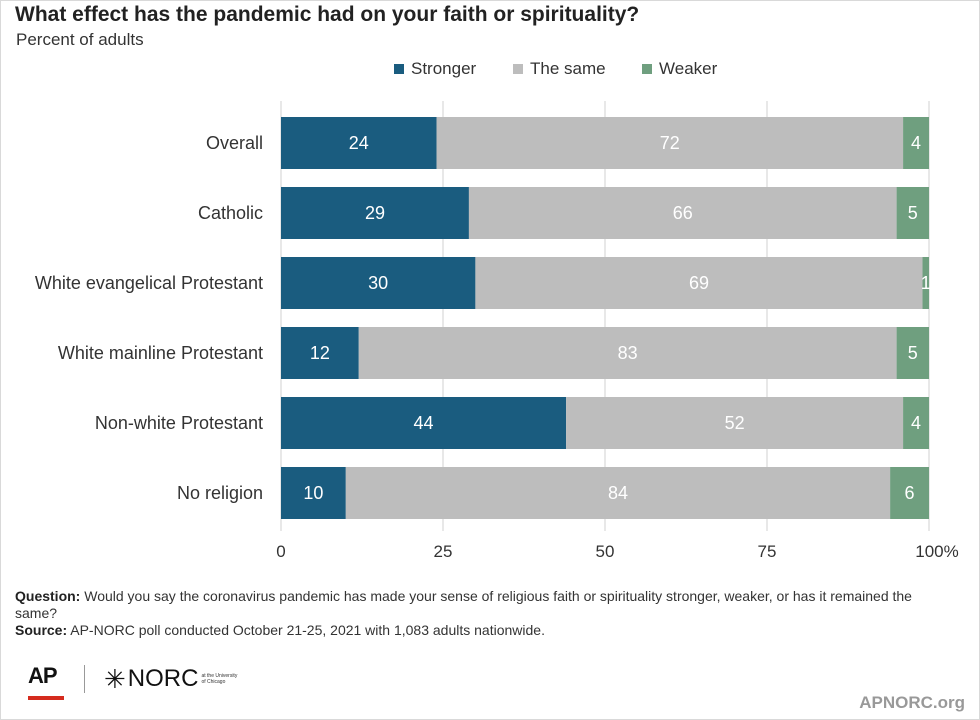 This screenshot has width=980, height=720. I want to click on category-label: White mainline Protestant, so click(160, 353).